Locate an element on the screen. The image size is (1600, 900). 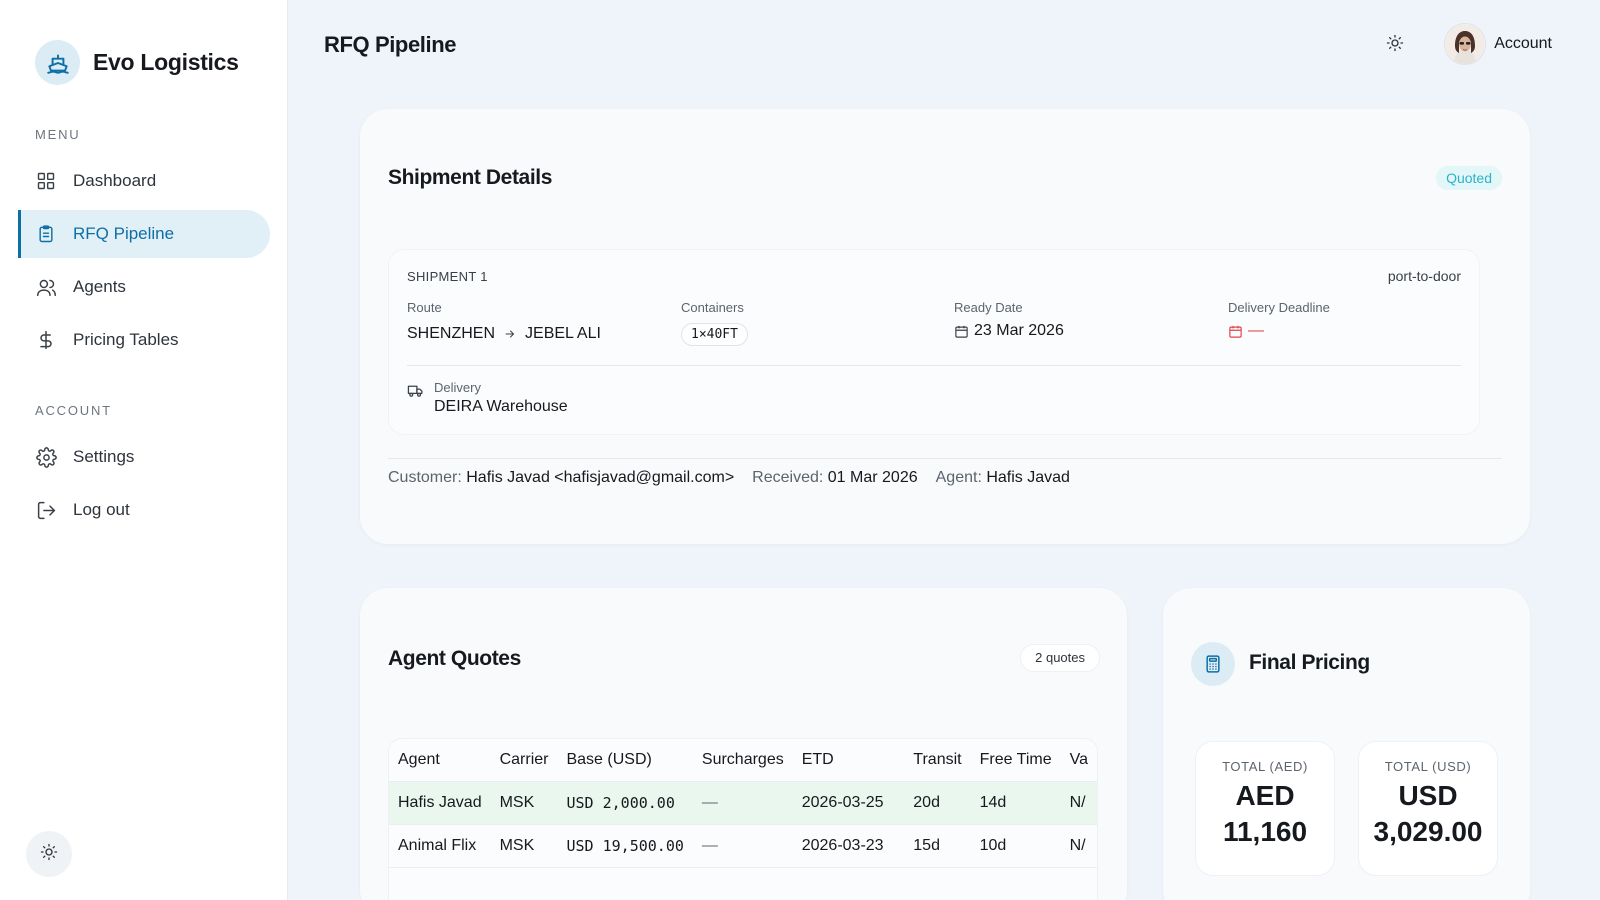
brand: Evo Logistics is located at coordinates (137, 62).